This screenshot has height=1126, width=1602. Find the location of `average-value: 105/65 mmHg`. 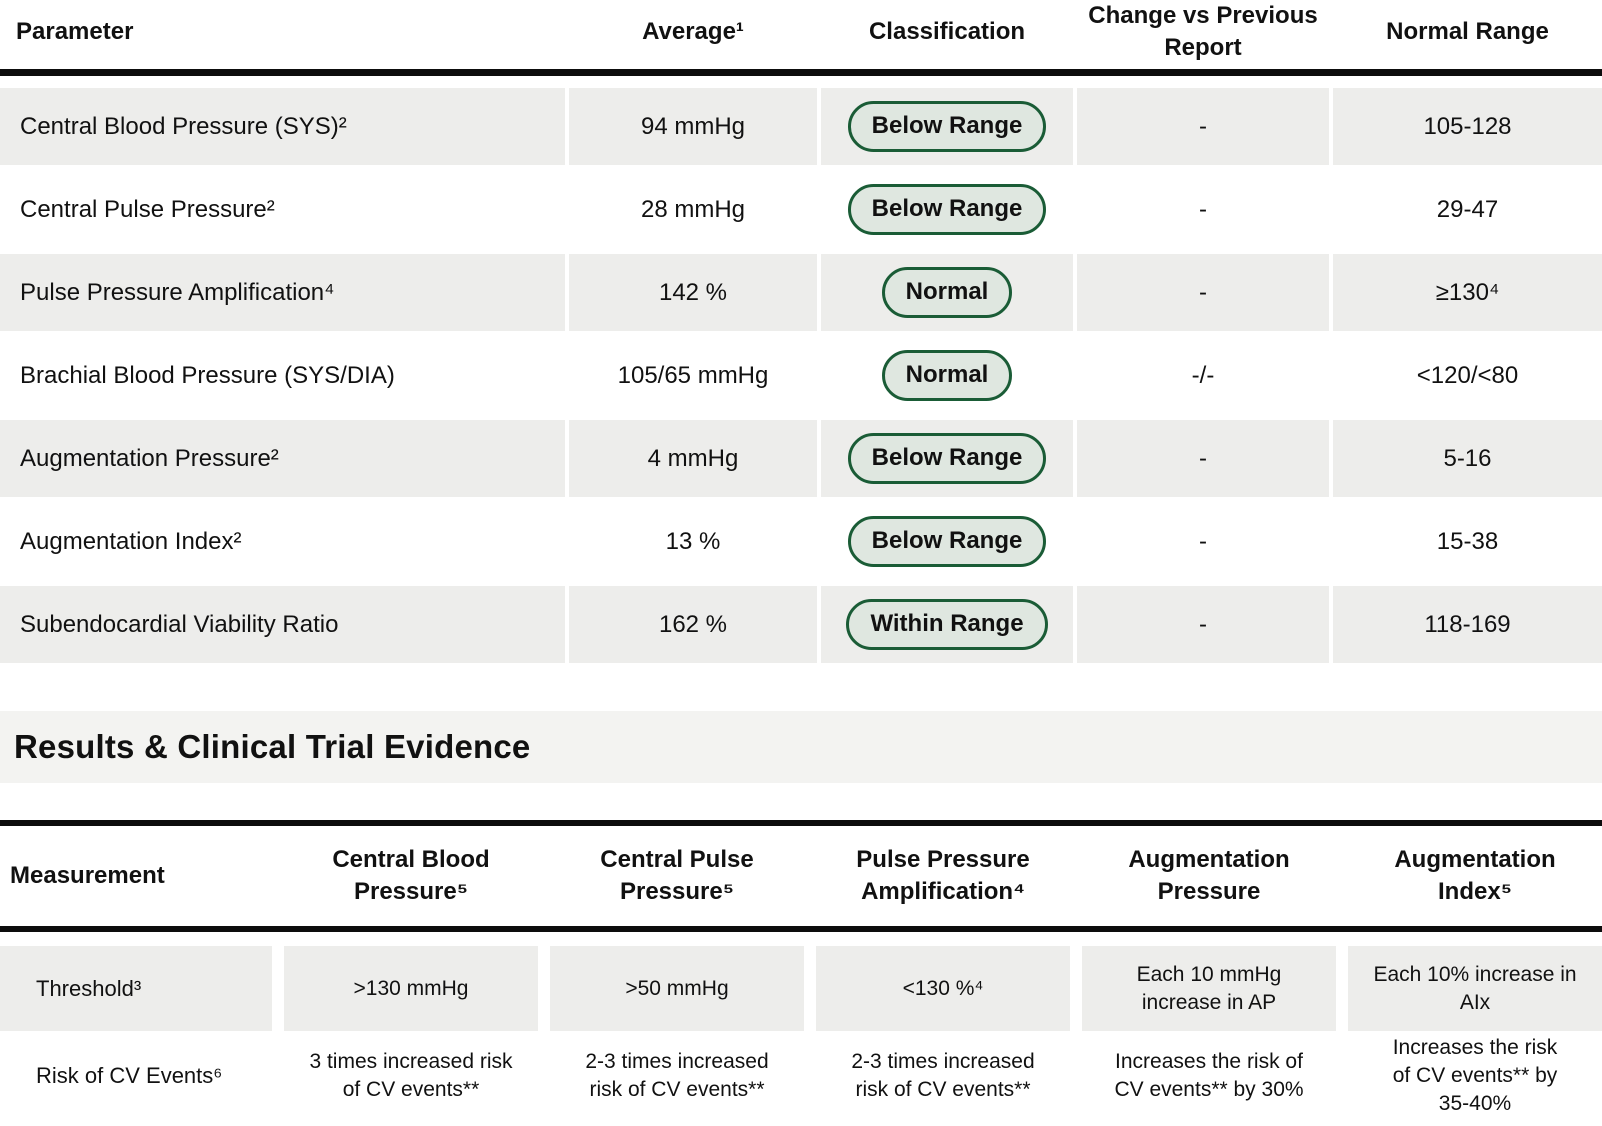

average-value: 105/65 mmHg is located at coordinates (693, 375).